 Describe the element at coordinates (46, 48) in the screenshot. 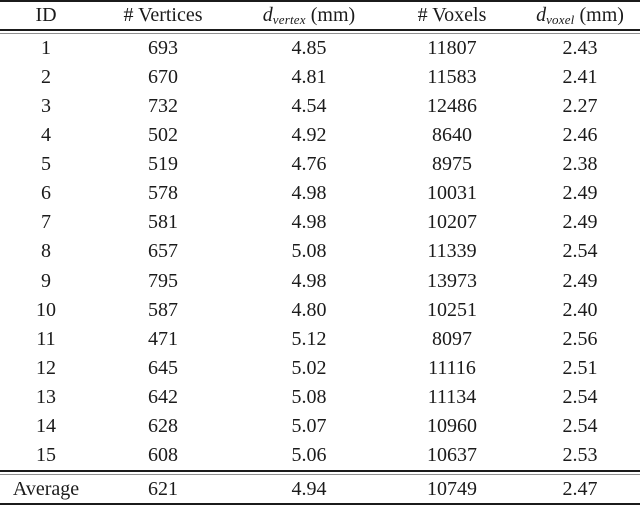

I see `cell-id: 1` at that location.